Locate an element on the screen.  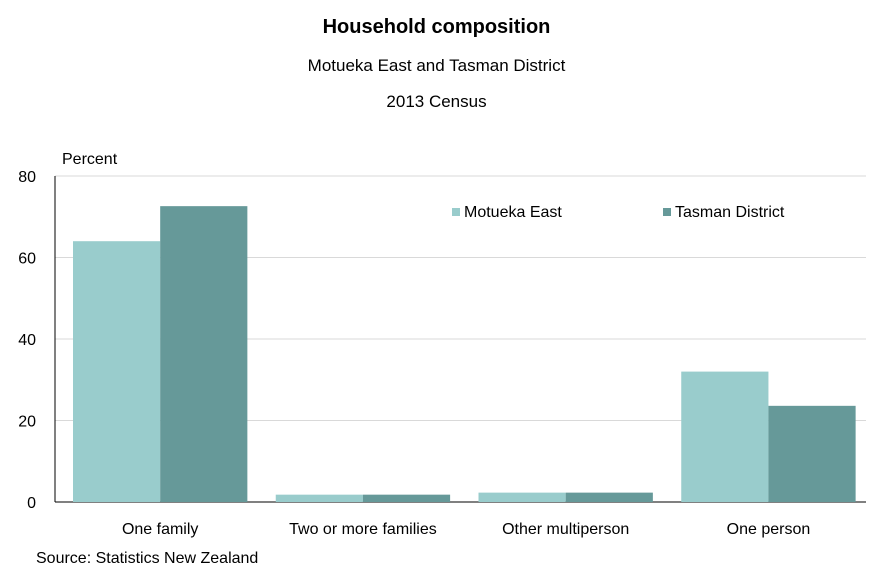
x-tick-label: Two or more families is located at coordinates (363, 529).